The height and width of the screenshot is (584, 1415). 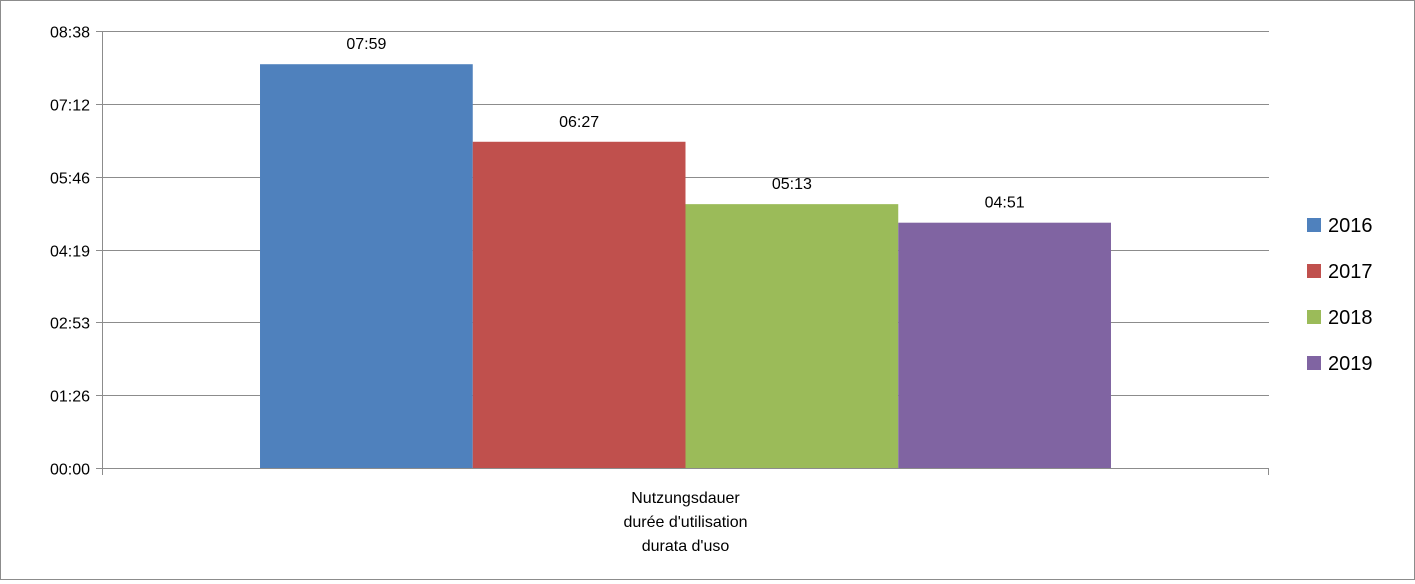 I want to click on data-label-2018: 05:13, so click(x=792, y=184).